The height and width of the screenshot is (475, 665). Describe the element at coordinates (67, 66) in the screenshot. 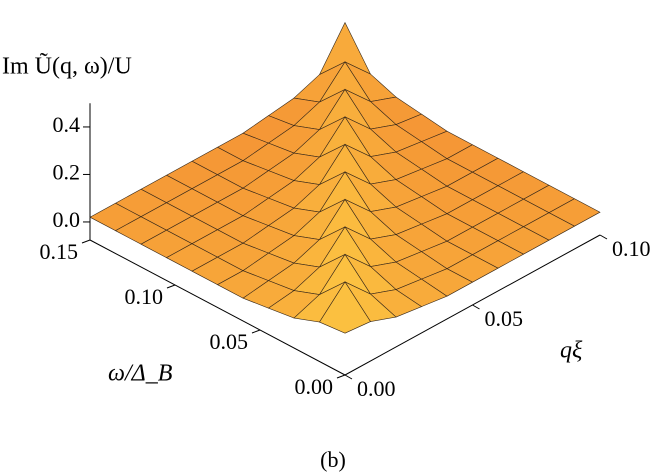

I see `z-axis-label: Im Ũ(q, ω)/U` at that location.